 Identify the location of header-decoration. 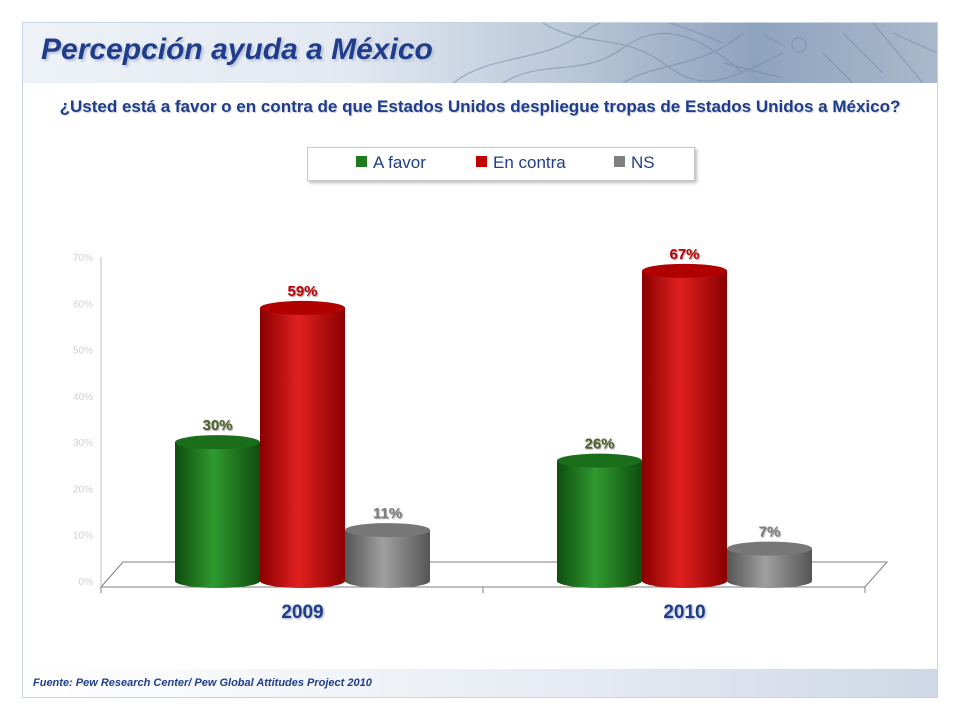
(694, 53).